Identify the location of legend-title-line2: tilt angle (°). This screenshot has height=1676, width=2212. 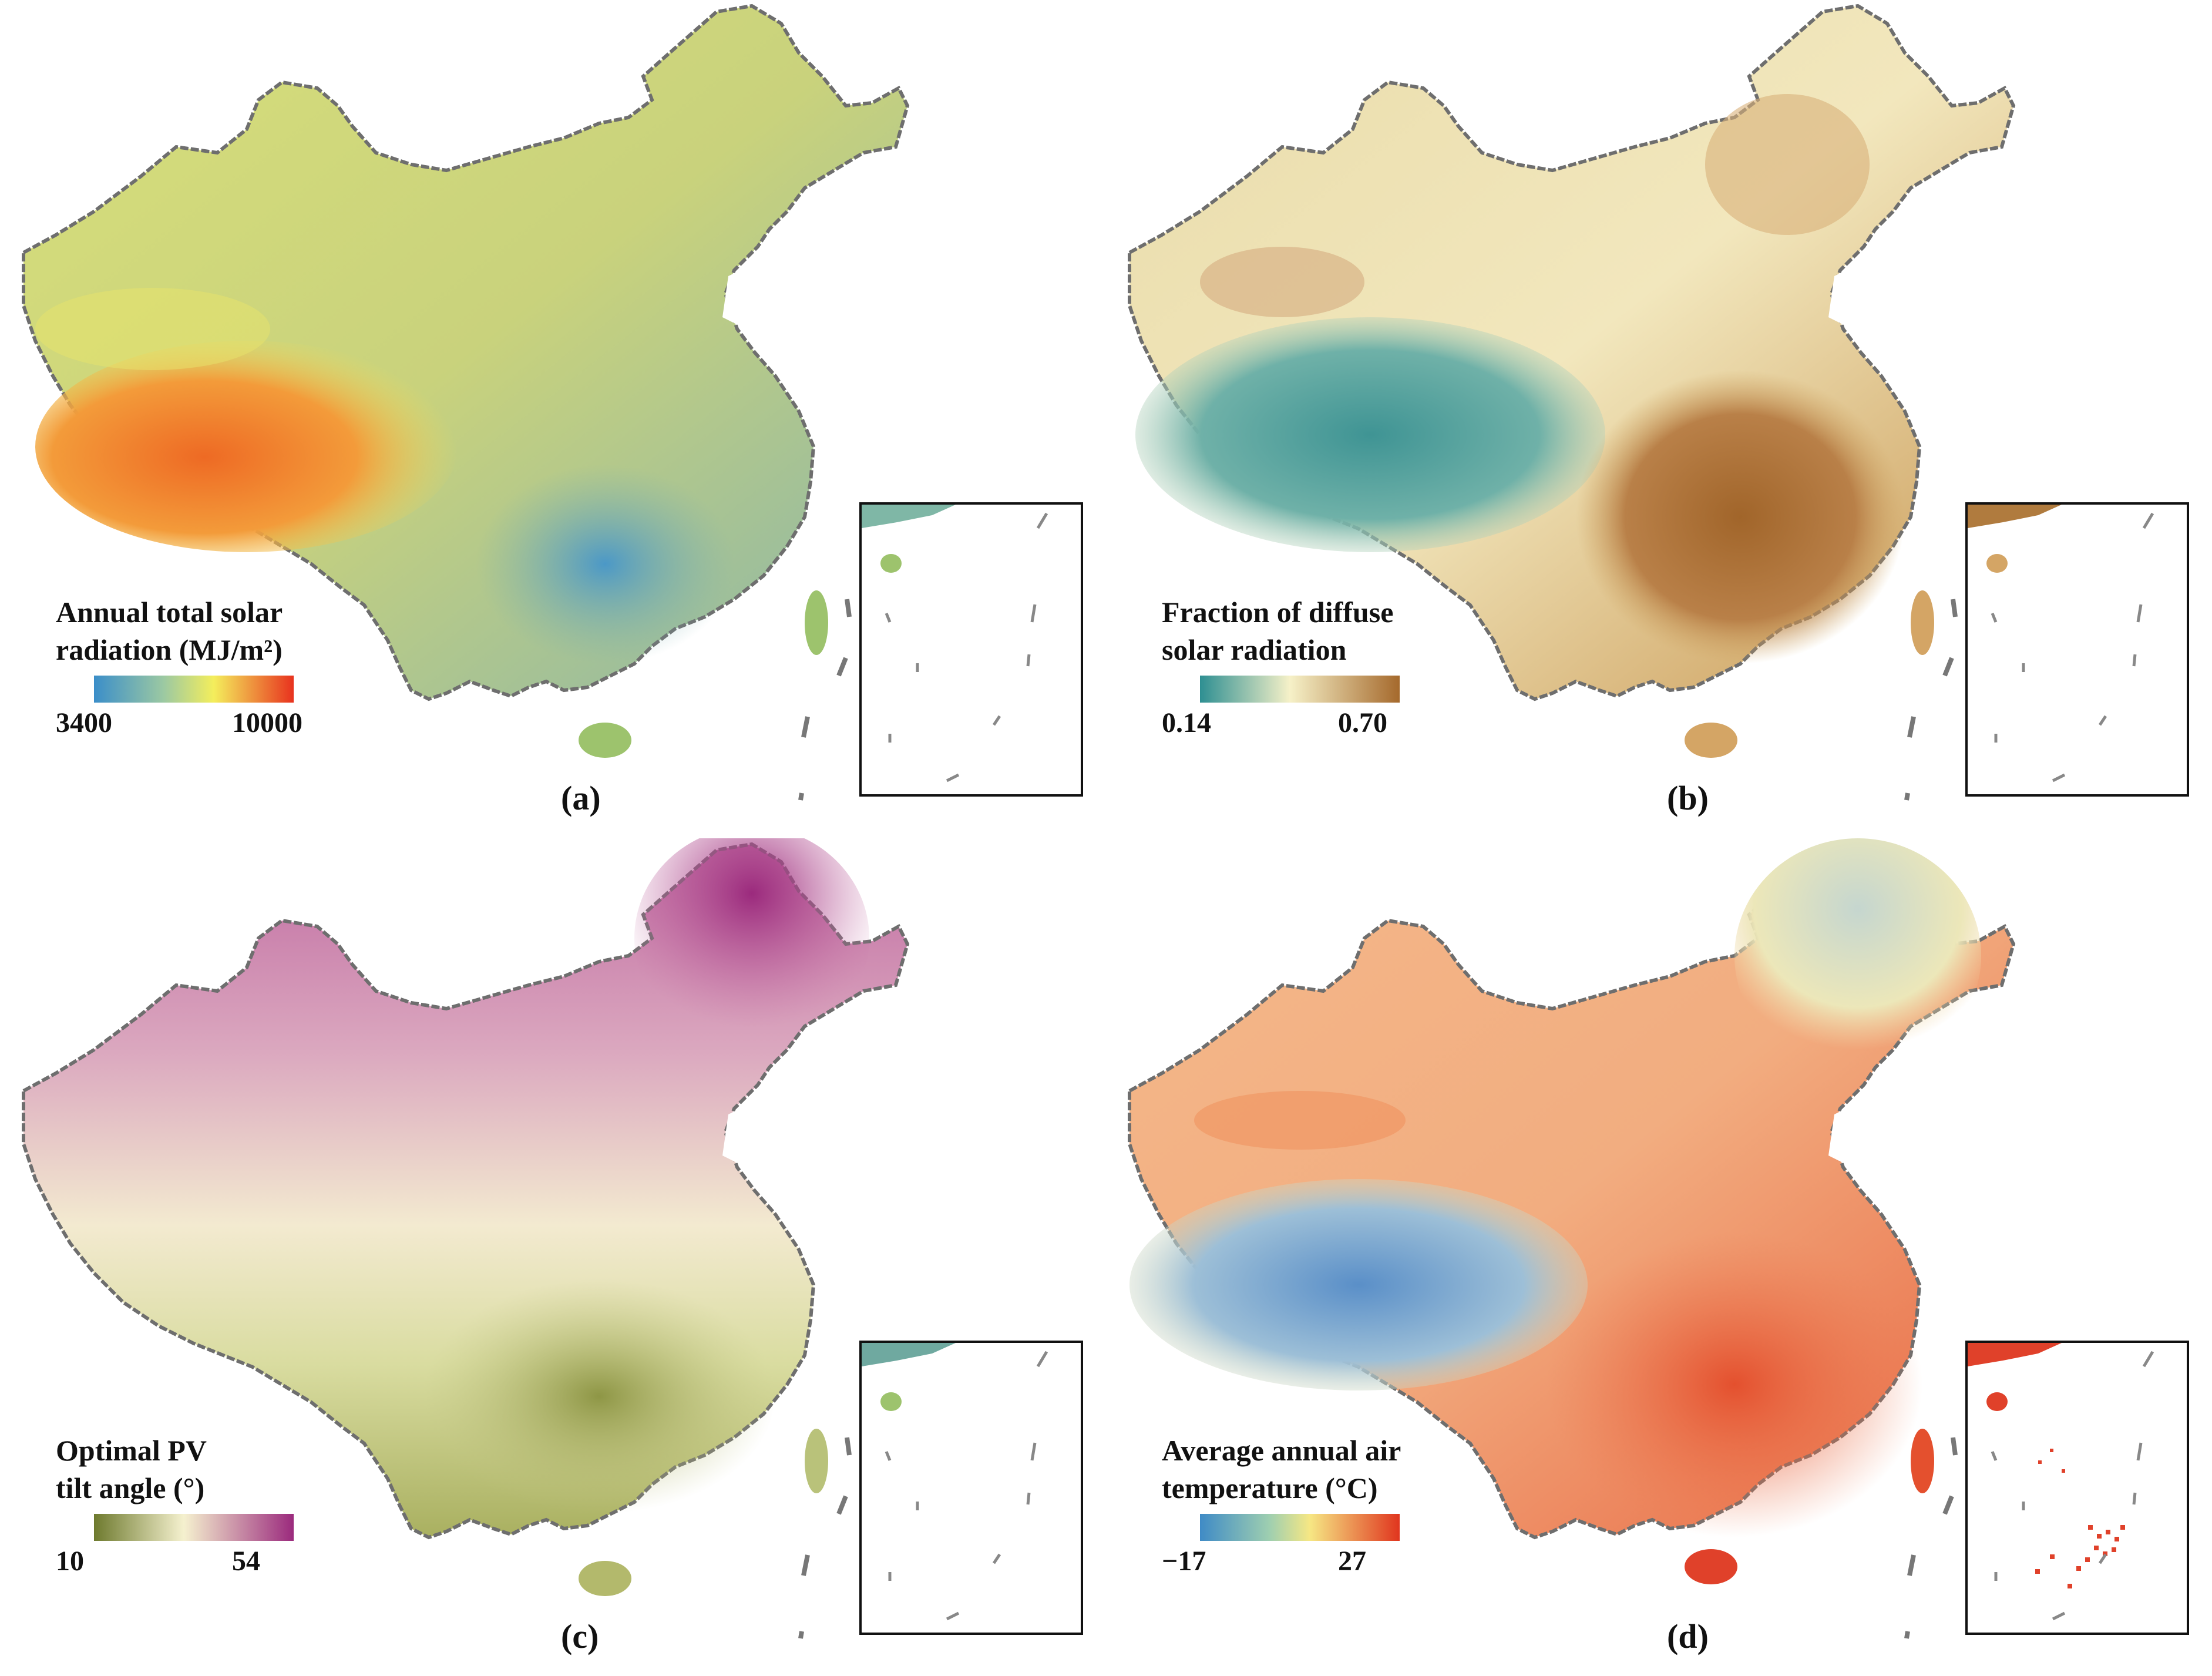
(130, 1488).